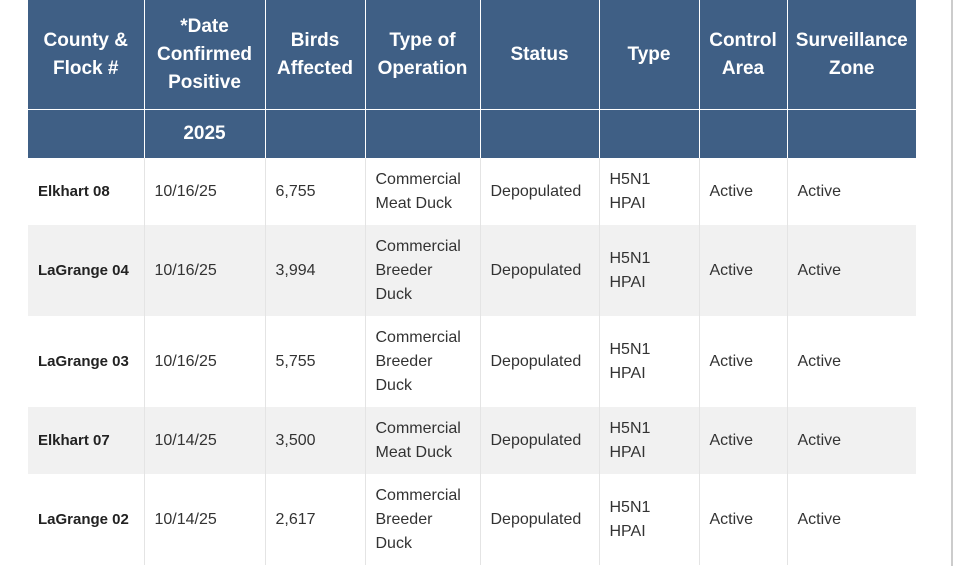 This screenshot has height=566, width=953. I want to click on header-operation: Type of Operation, so click(423, 55).